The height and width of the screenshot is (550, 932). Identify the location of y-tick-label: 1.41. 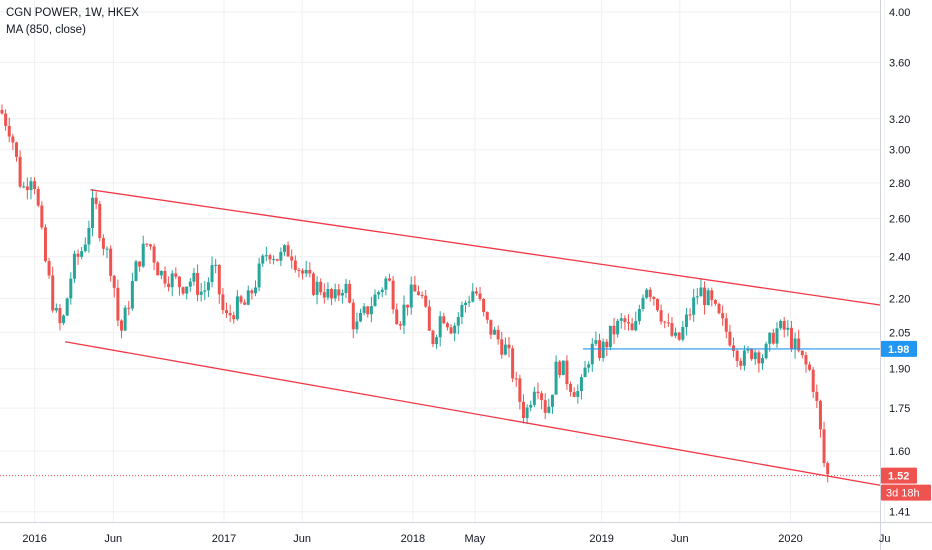
(899, 513).